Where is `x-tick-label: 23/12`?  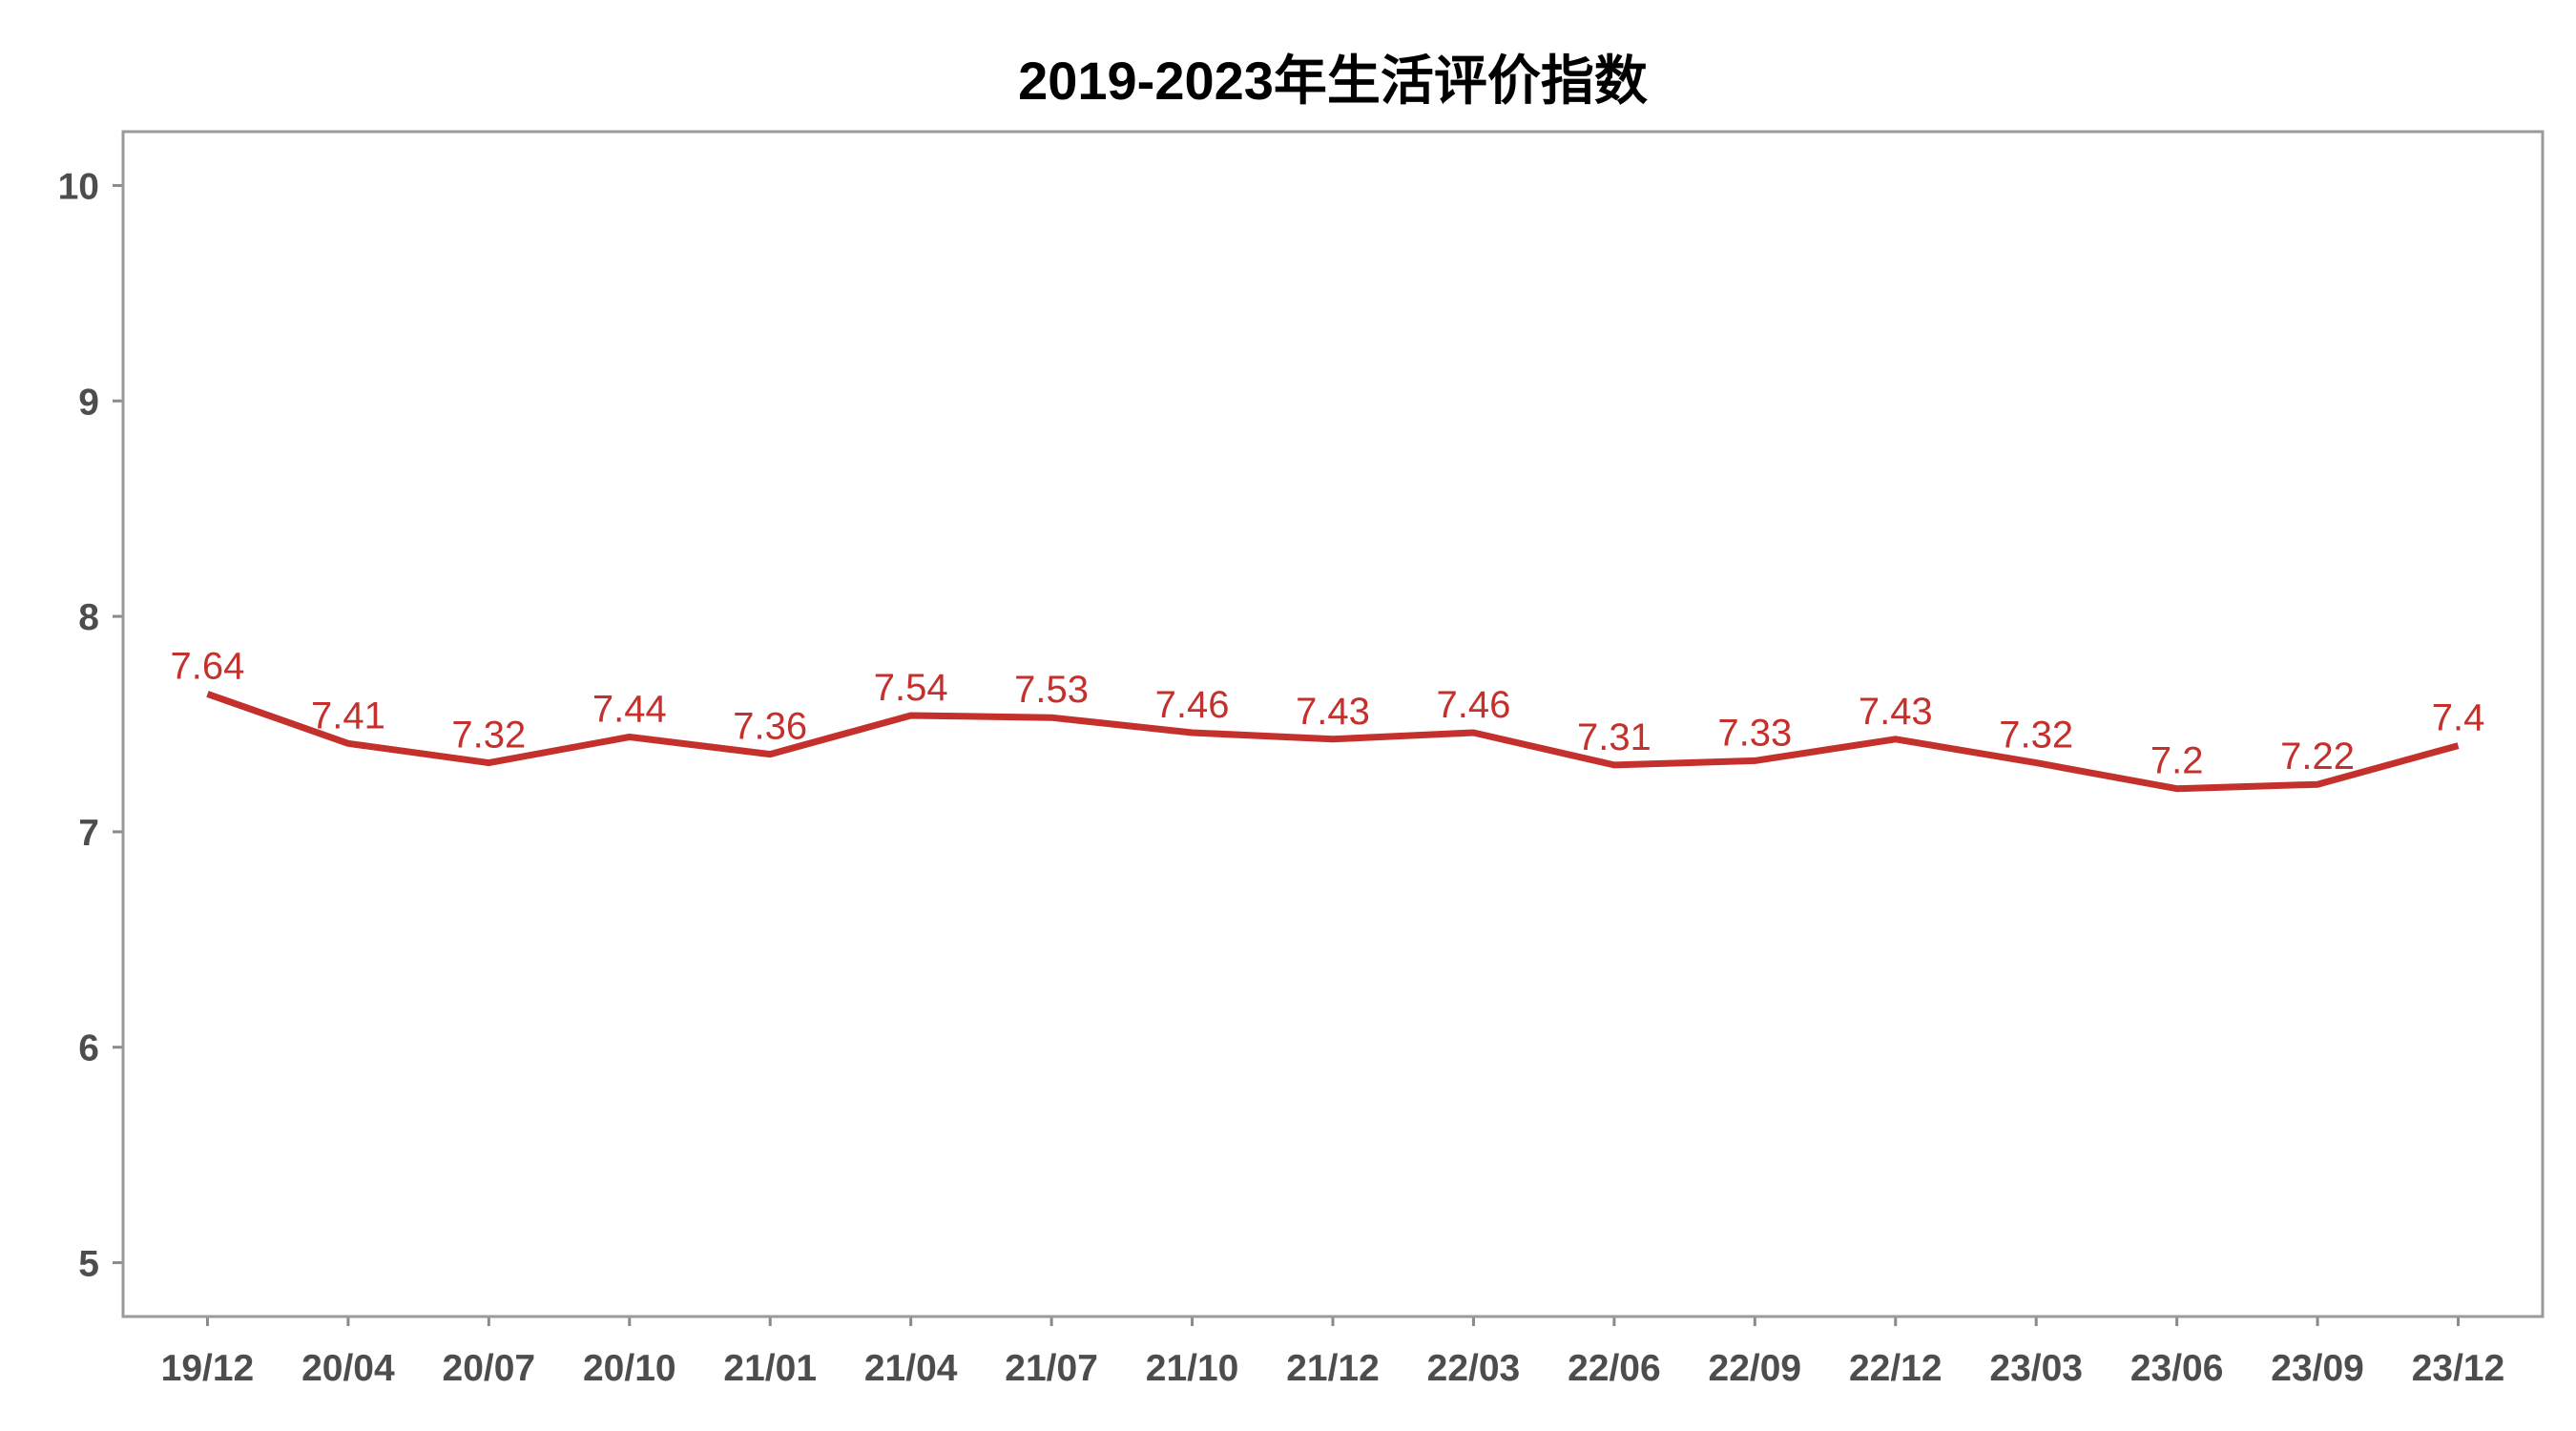
x-tick-label: 23/12 is located at coordinates (2458, 1368).